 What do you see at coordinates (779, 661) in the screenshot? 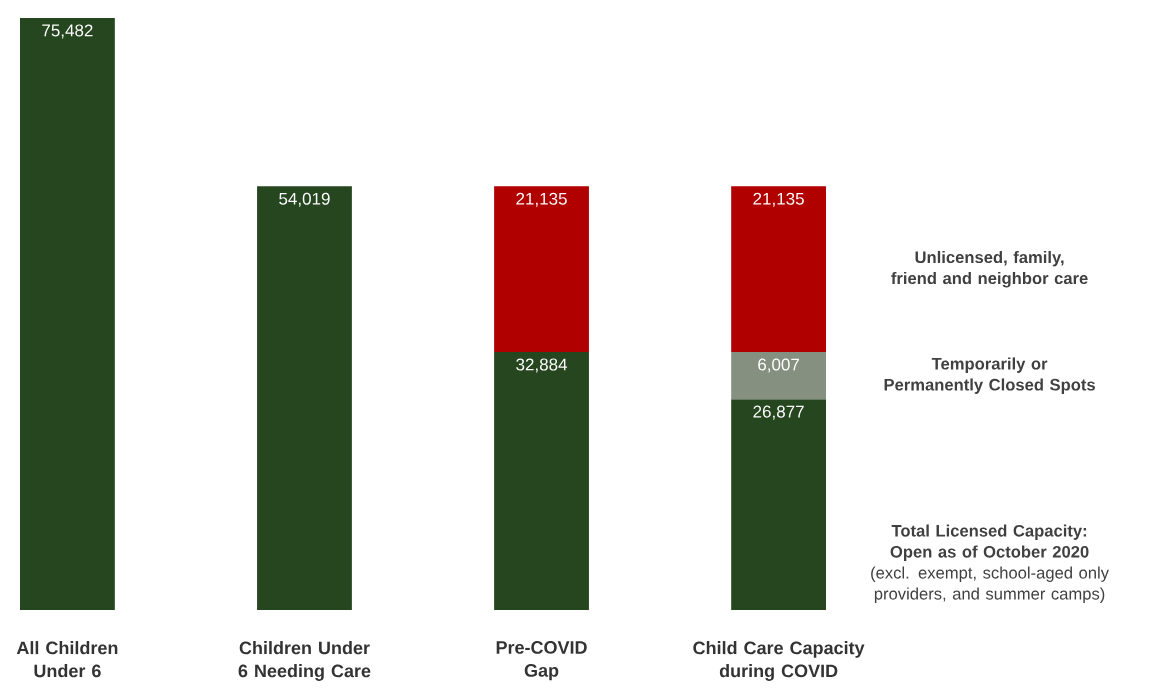
I see `x-tick-label: Child Care Capacity during COVID` at bounding box center [779, 661].